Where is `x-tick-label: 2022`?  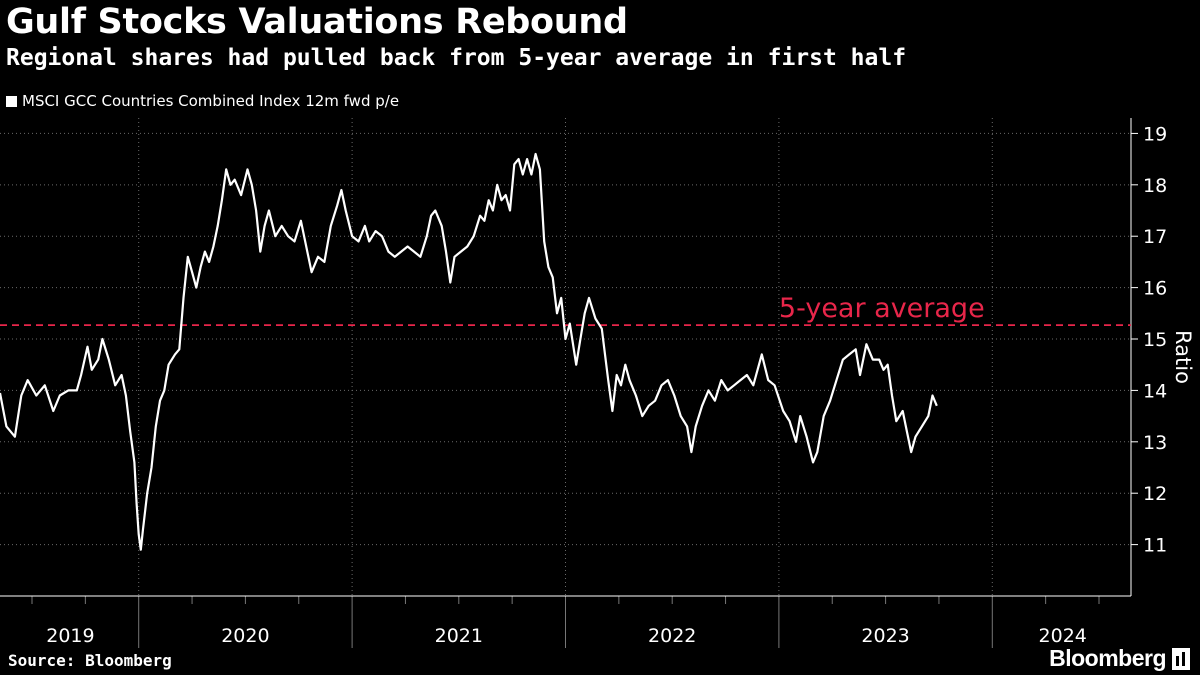
x-tick-label: 2022 is located at coordinates (672, 636).